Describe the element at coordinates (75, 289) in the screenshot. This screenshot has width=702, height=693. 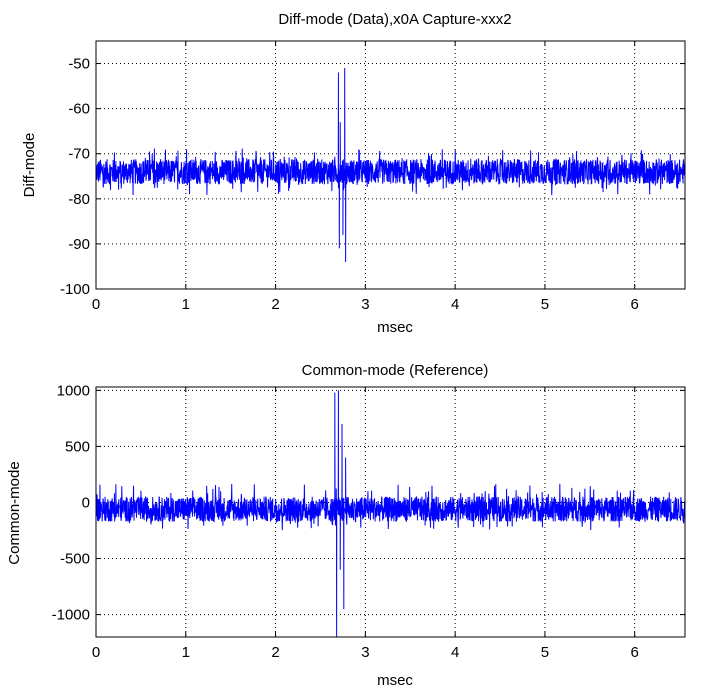
I see `y-tick-label: -100` at that location.